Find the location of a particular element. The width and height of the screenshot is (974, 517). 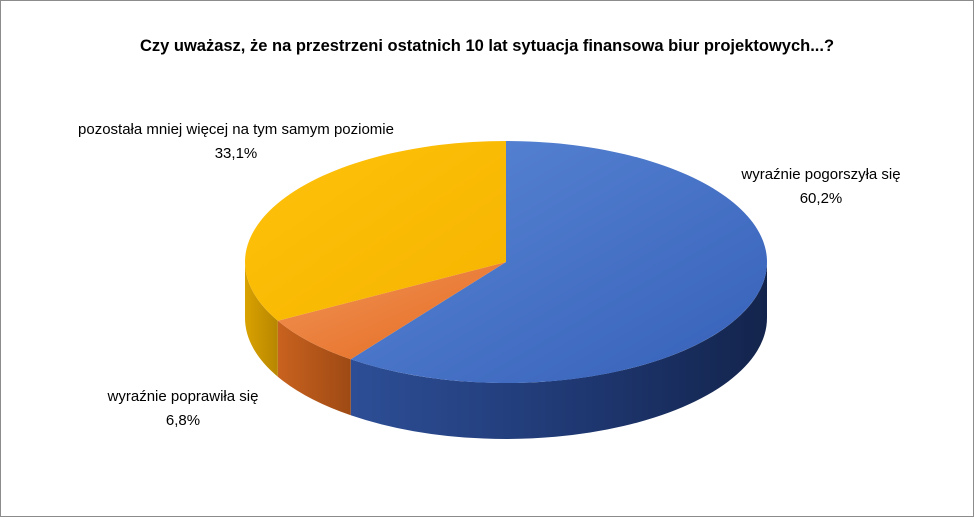

pie-slice-poprawila is located at coordinates (391, 311).